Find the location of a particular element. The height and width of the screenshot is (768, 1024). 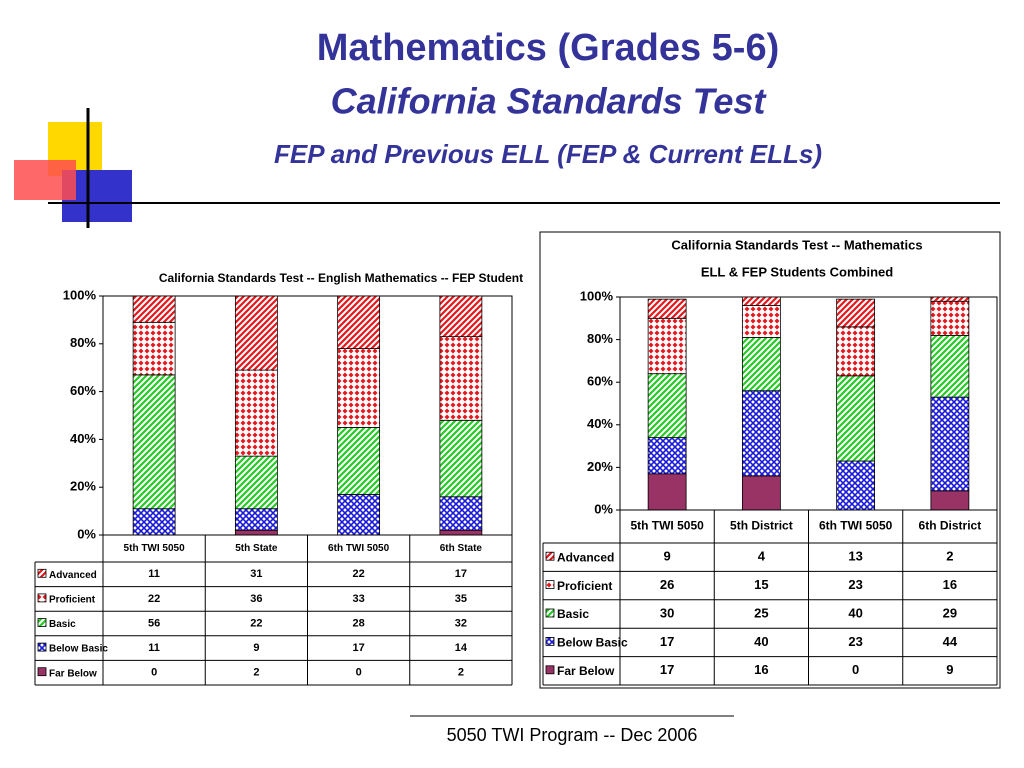

slide-subtitle: California Standards Test is located at coordinates (549, 101).